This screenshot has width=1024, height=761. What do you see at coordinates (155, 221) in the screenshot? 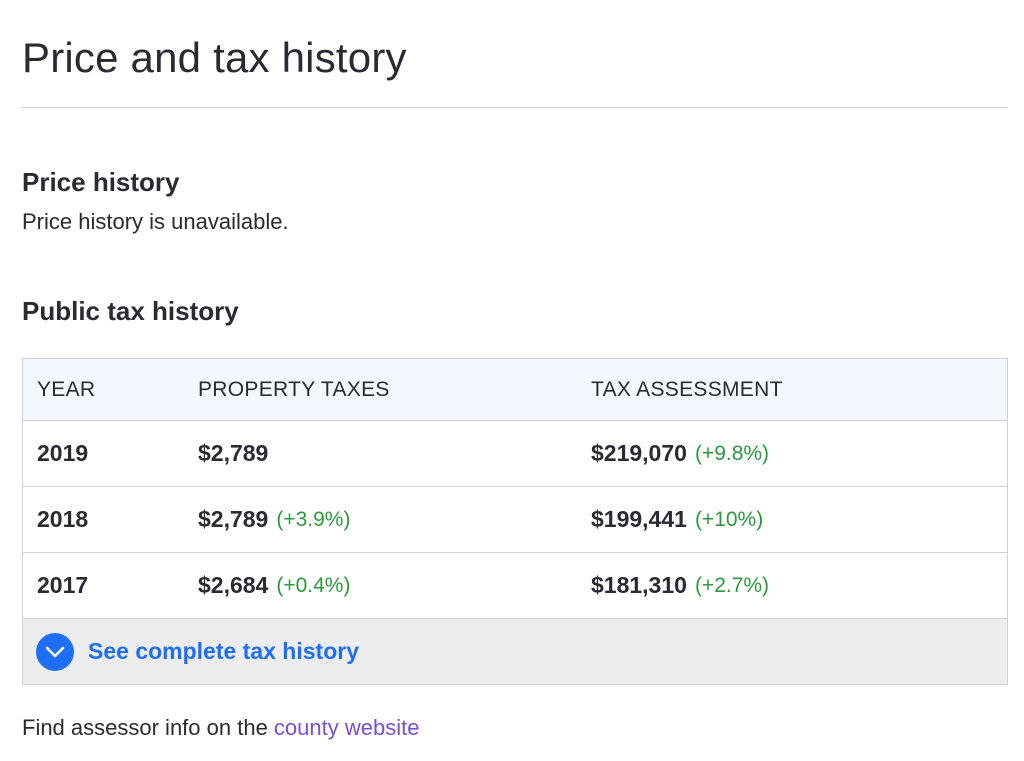
I see `price-history-message: Price history is unavailable.` at bounding box center [155, 221].